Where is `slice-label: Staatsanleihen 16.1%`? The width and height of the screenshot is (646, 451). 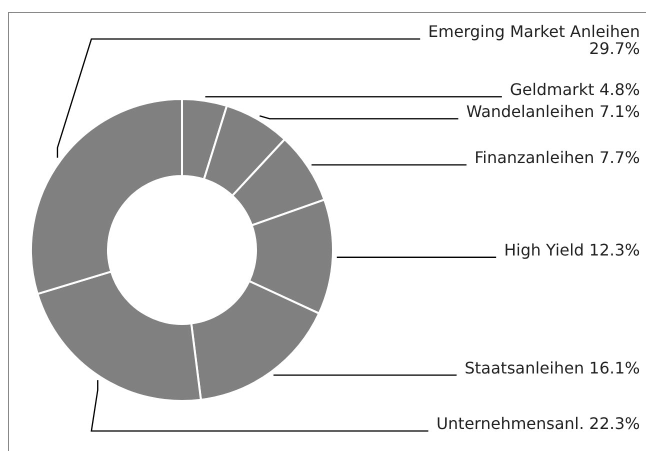 slice-label: Staatsanleihen 16.1% is located at coordinates (552, 368).